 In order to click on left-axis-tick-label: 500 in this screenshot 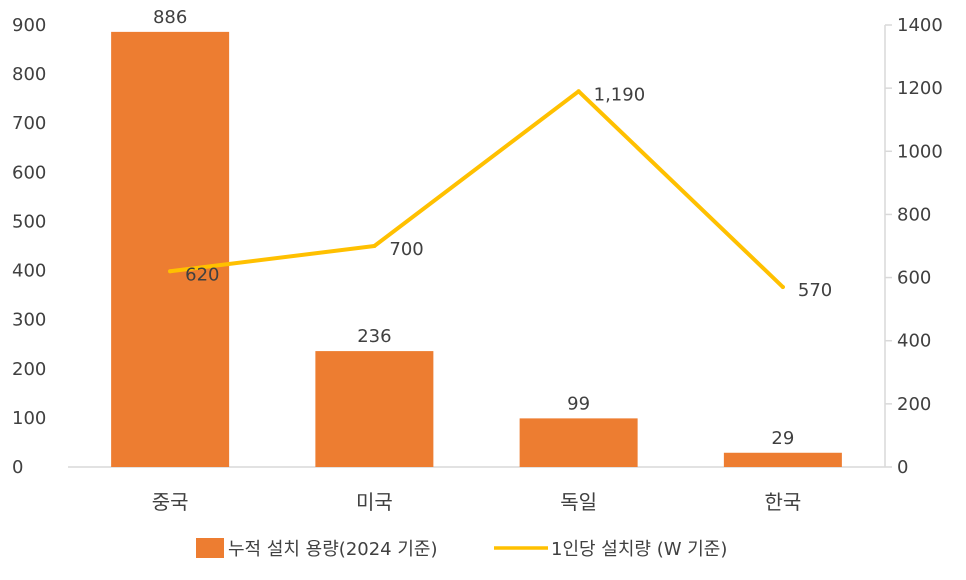, I will do `click(29, 221)`.